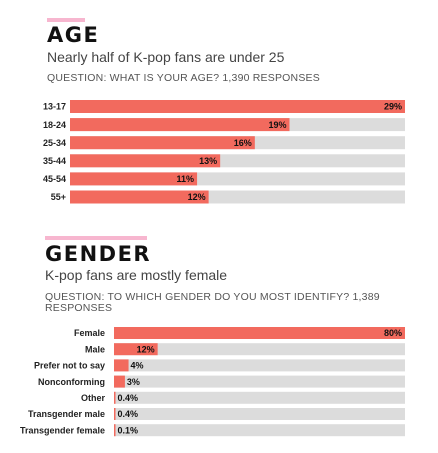 The width and height of the screenshot is (438, 453). I want to click on age-category-label: 55+, so click(58, 197).